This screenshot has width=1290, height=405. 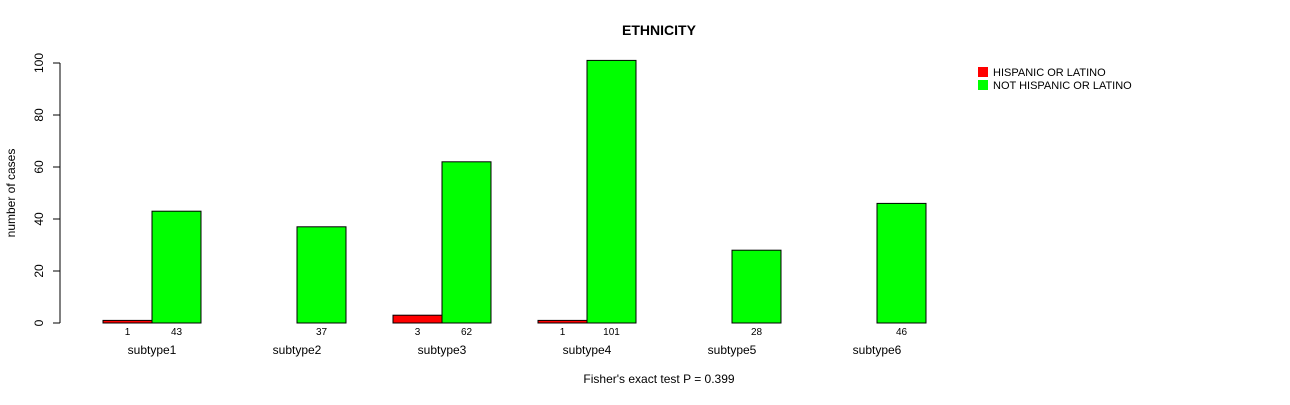 I want to click on bar-count-label: 43, so click(x=177, y=332).